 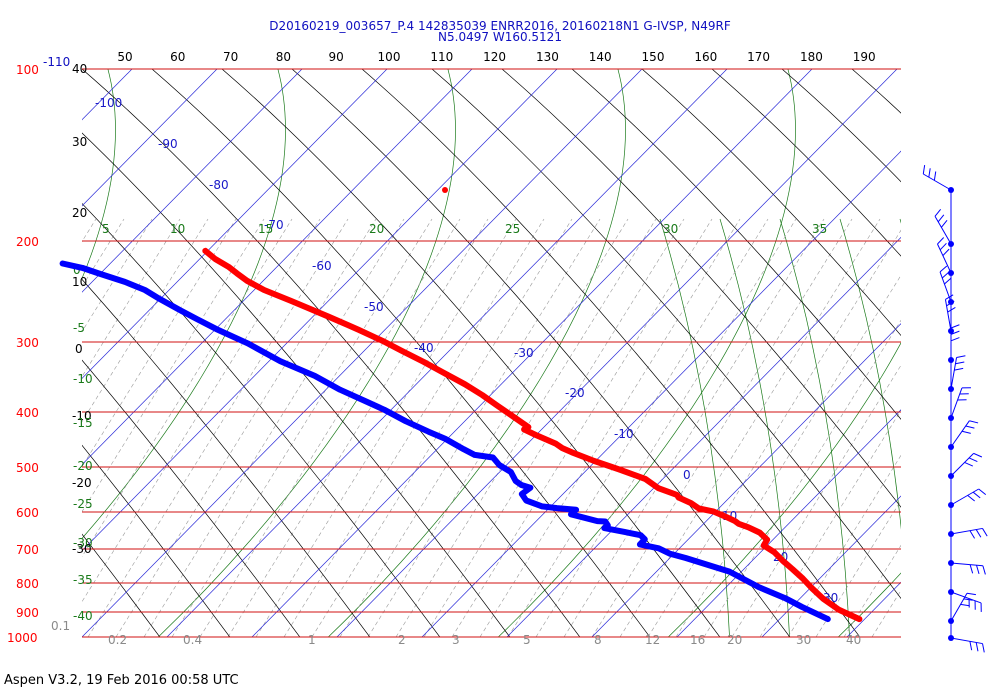 What do you see at coordinates (653, 57) in the screenshot?
I see `top-axis-tick-label: 150` at bounding box center [653, 57].